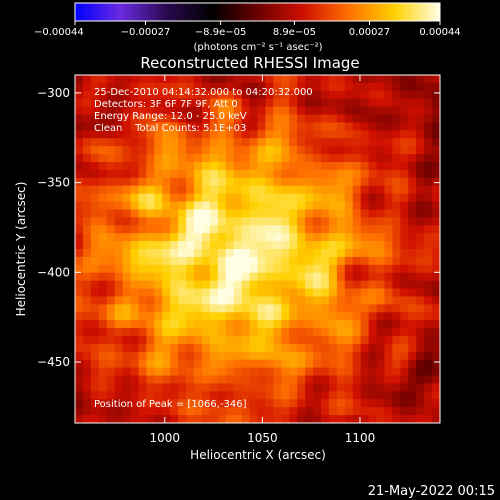  What do you see at coordinates (165, 438) in the screenshot?
I see `x-tick-label: 1000` at bounding box center [165, 438].